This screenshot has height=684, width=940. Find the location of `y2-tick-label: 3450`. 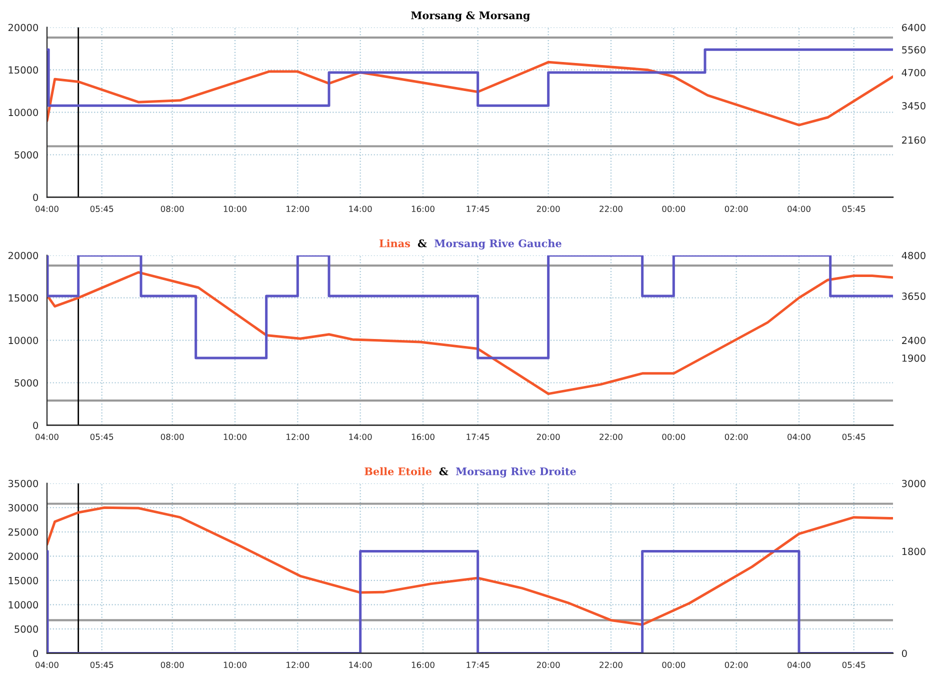

y2-tick-label: 3450 is located at coordinates (914, 106).